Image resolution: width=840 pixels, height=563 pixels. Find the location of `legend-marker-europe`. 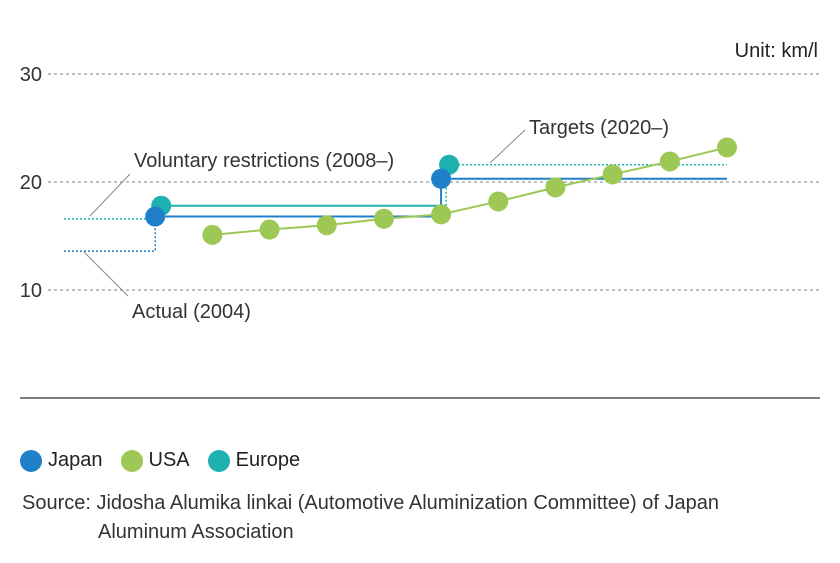

legend-marker-europe is located at coordinates (218, 460).